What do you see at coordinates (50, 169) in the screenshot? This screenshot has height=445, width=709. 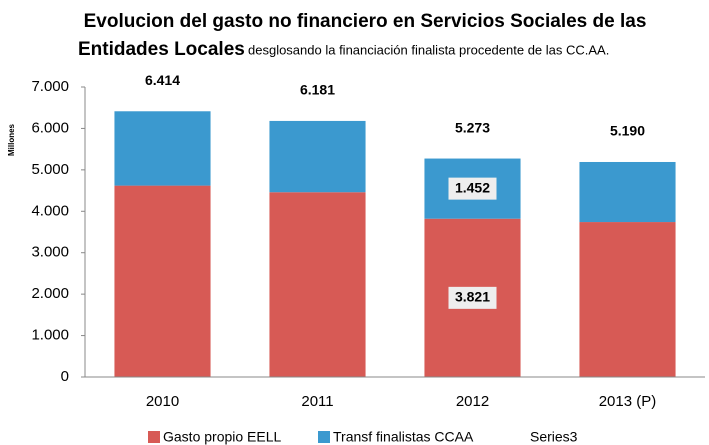 I see `y-tick-label: 5.000` at bounding box center [50, 169].